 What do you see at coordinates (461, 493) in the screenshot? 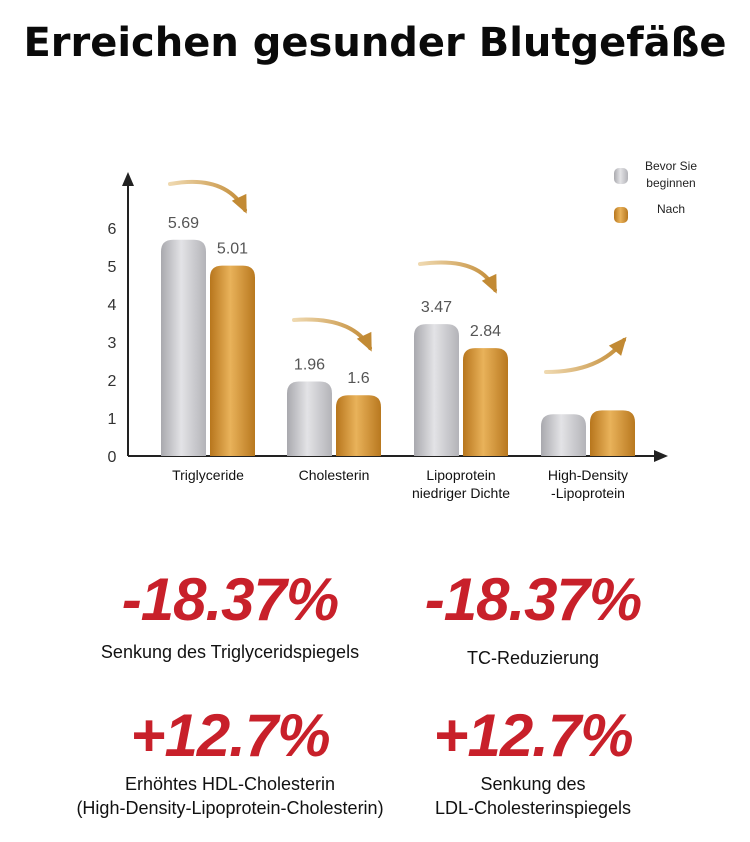
I see `x-category-label: niedriger Dichte` at bounding box center [461, 493].